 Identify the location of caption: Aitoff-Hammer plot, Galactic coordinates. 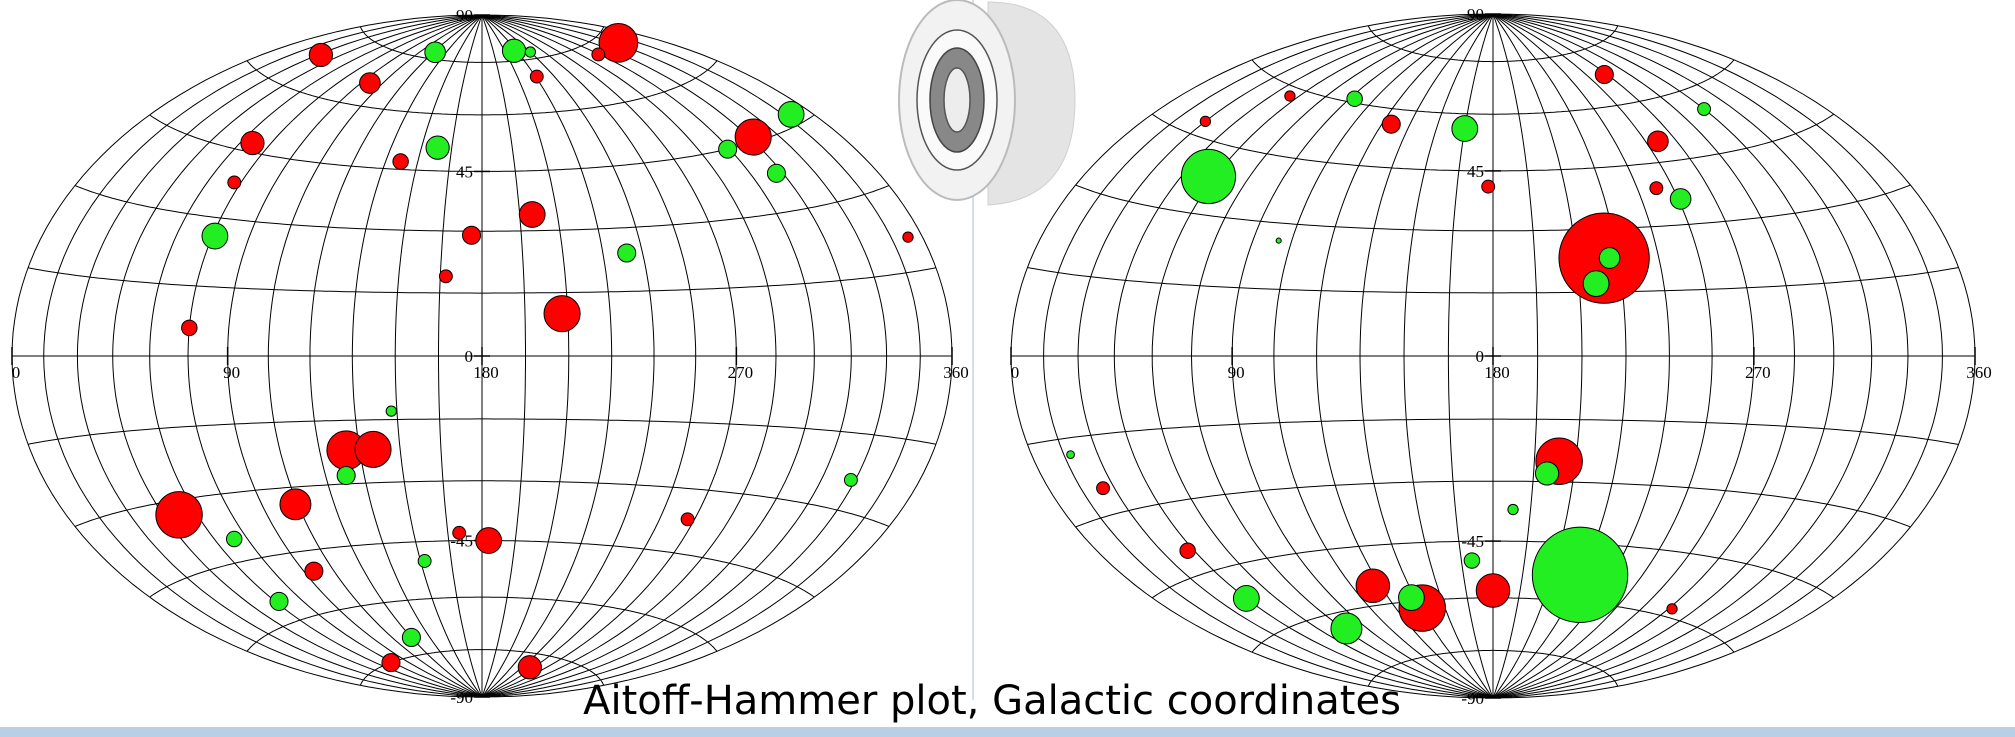
(992, 701).